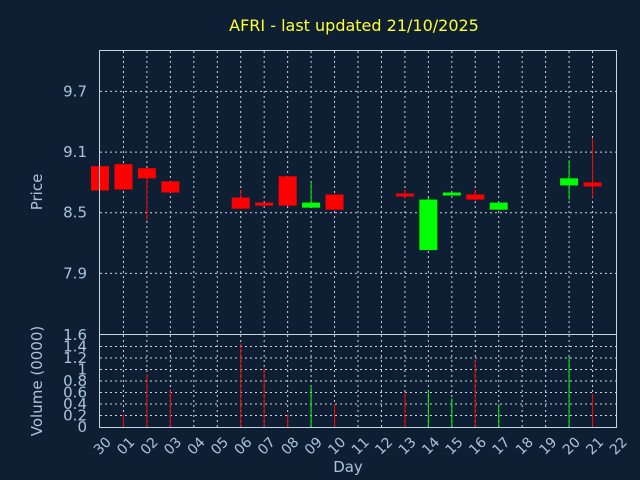  Describe the element at coordinates (408, 446) in the screenshot. I see `x-tick-label: 13` at that location.